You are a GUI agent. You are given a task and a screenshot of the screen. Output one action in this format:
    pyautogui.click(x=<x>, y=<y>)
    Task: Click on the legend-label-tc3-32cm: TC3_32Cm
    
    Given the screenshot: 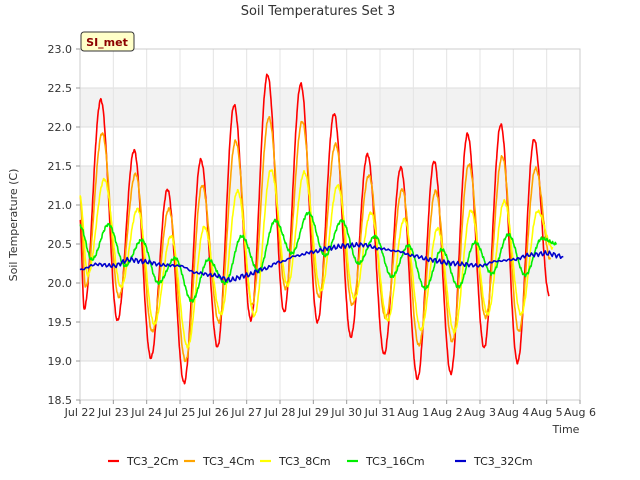 What is the action you would take?
    pyautogui.click(x=503, y=461)
    